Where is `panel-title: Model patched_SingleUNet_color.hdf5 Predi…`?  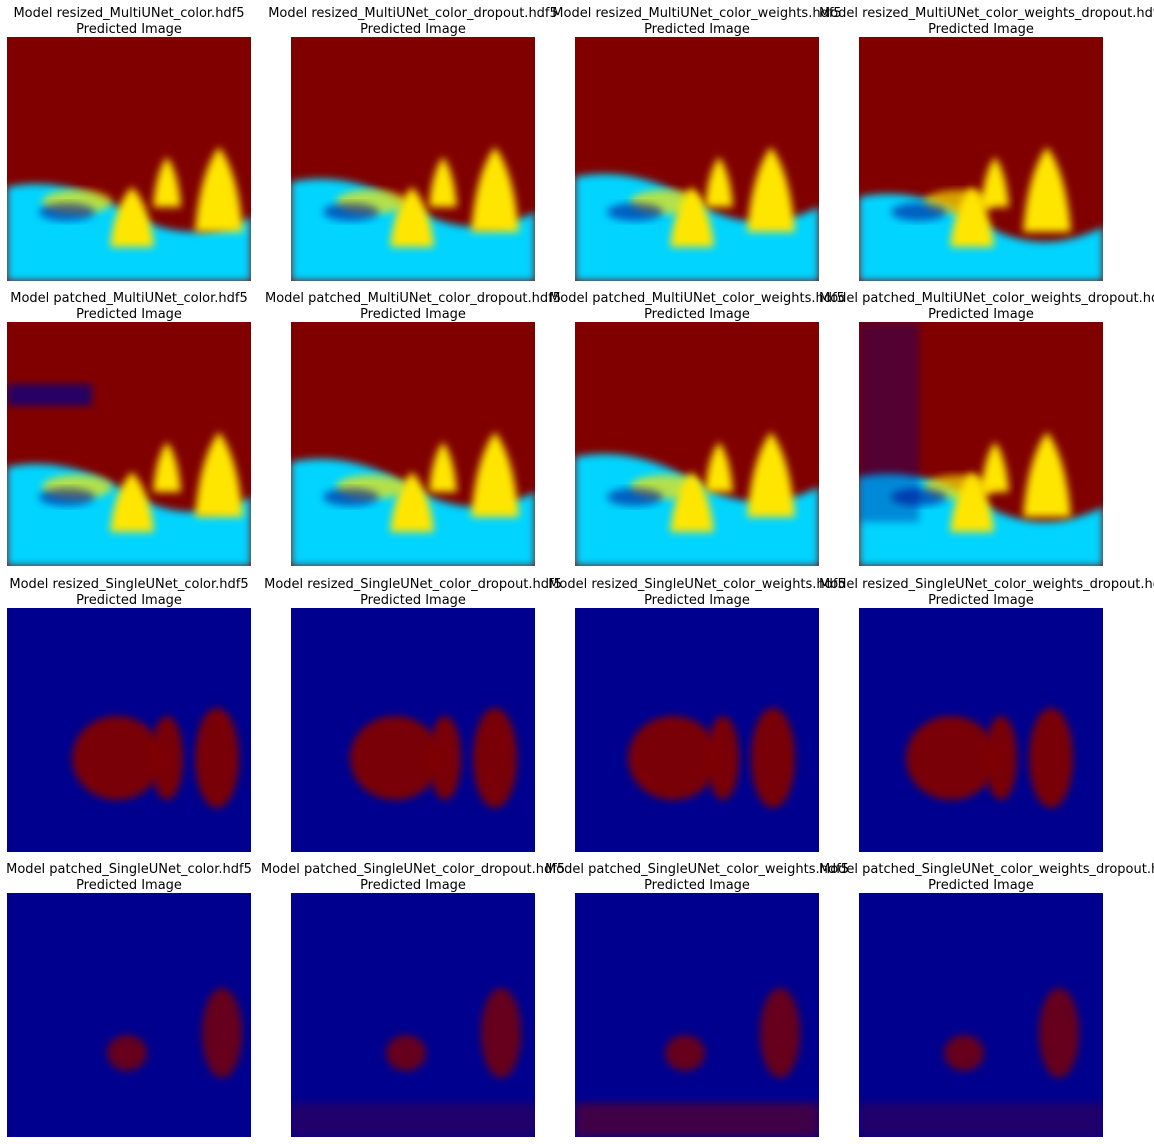 panel-title: Model patched_SingleUNet_color.hdf5 Predi… is located at coordinates (145, 877).